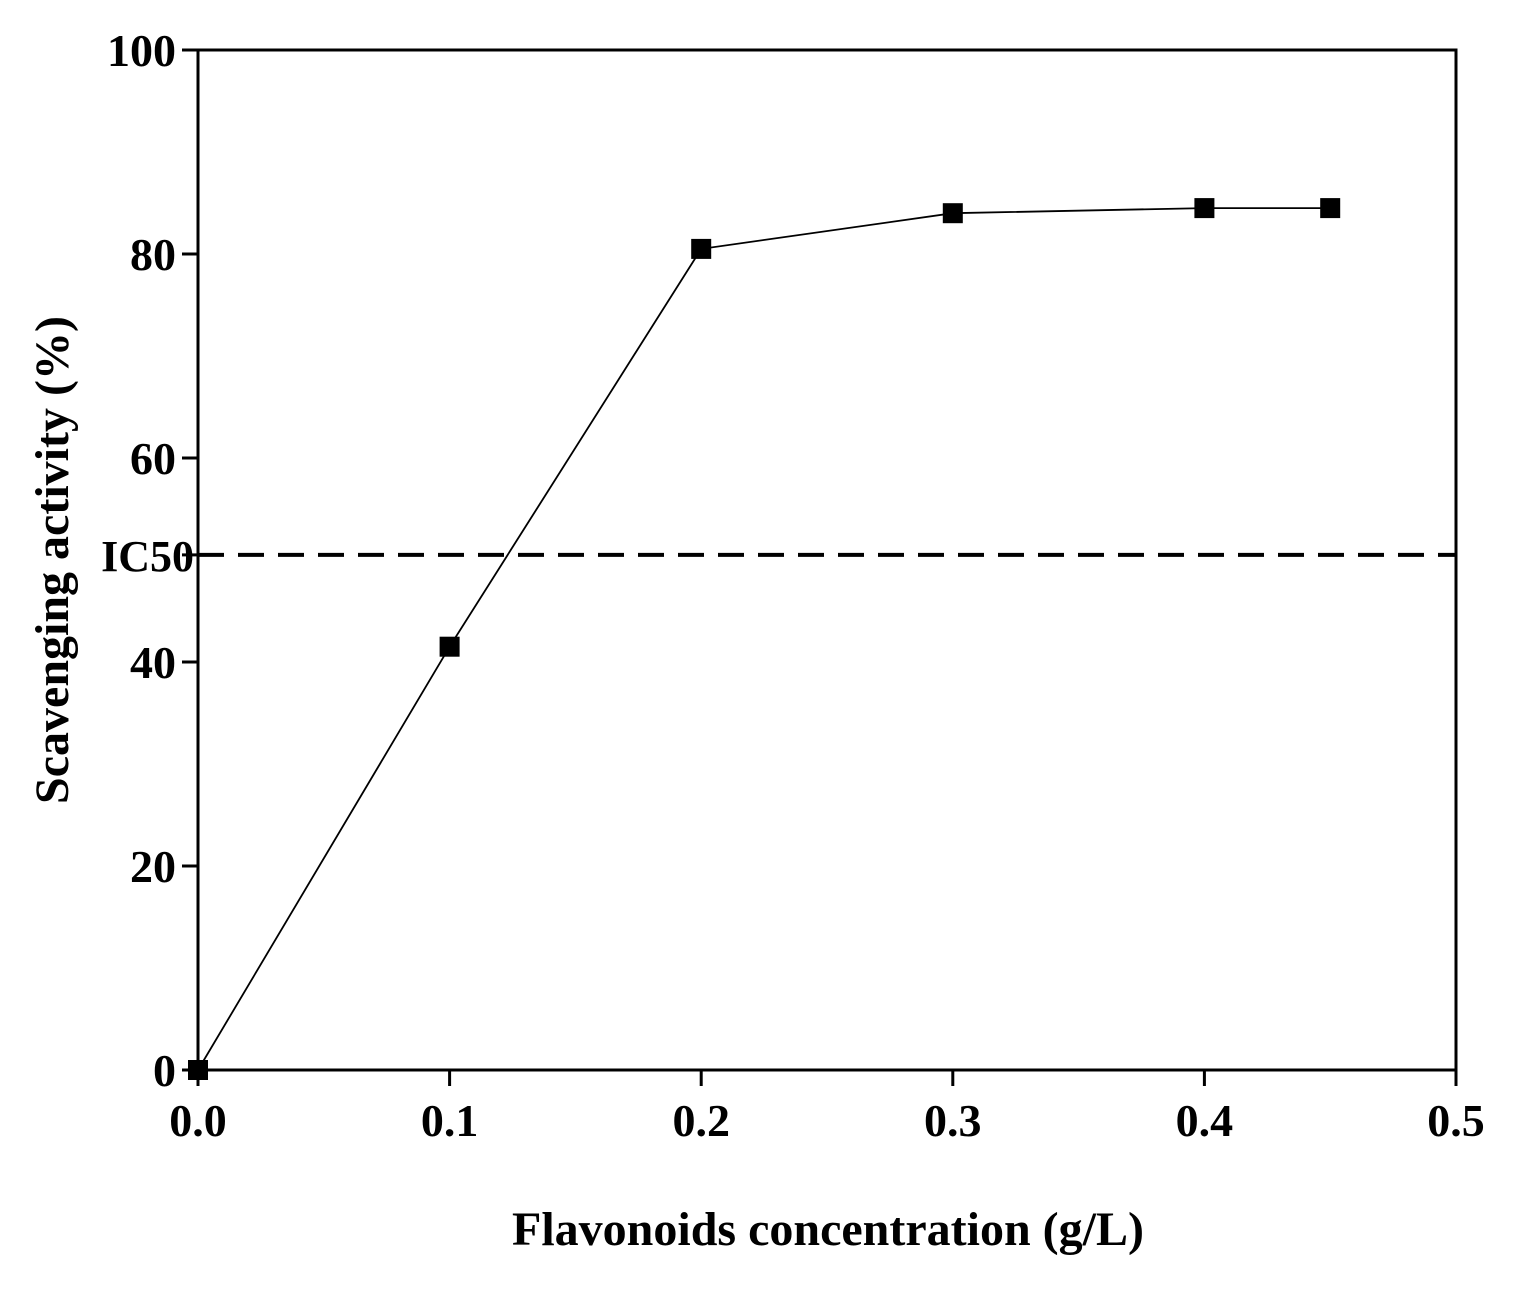  I want to click on y-axis-title: Scavenging activity (%), so click(52, 560).